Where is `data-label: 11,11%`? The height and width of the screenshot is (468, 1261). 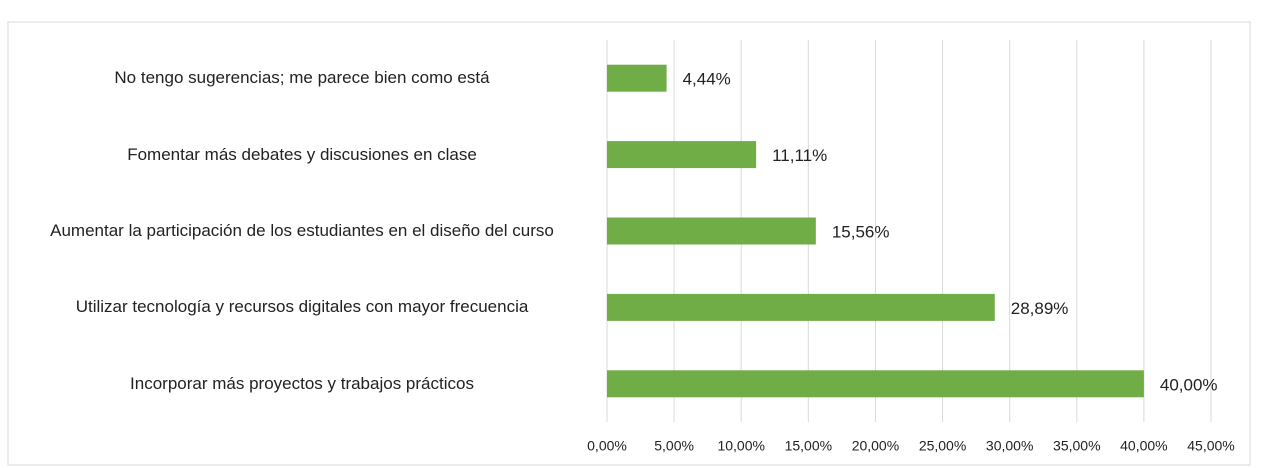
data-label: 11,11% is located at coordinates (799, 155).